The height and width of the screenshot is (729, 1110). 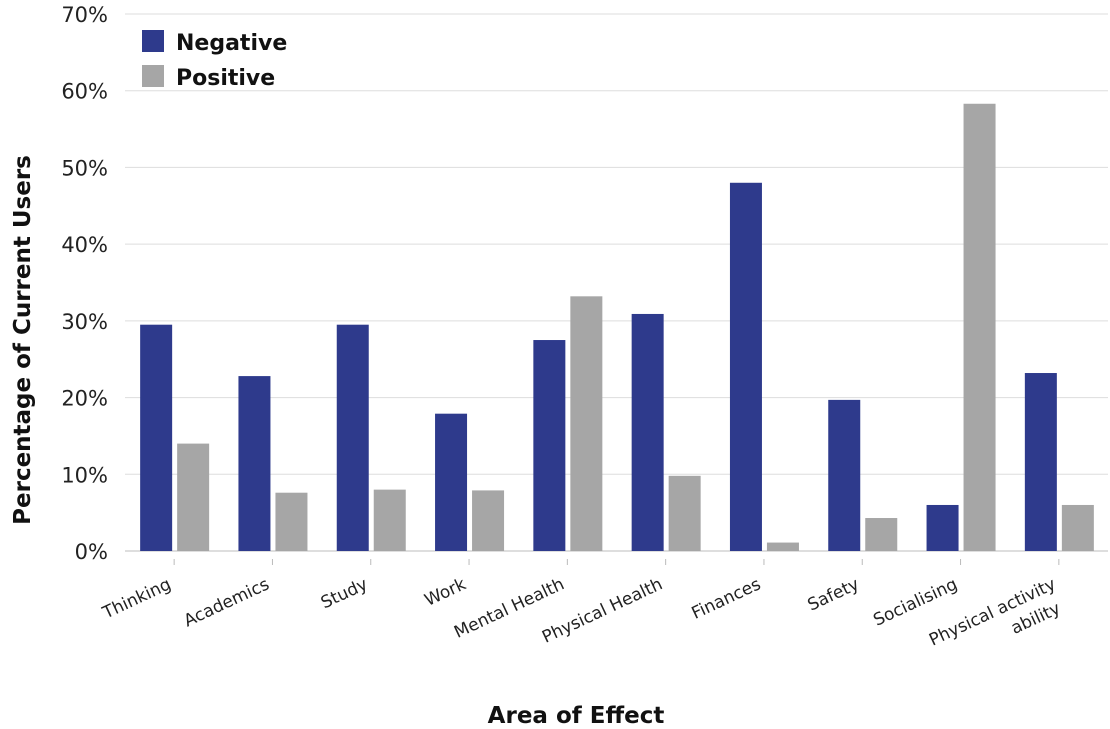 I want to click on y-axis-title: Percentage of Current Users, so click(x=23, y=340).